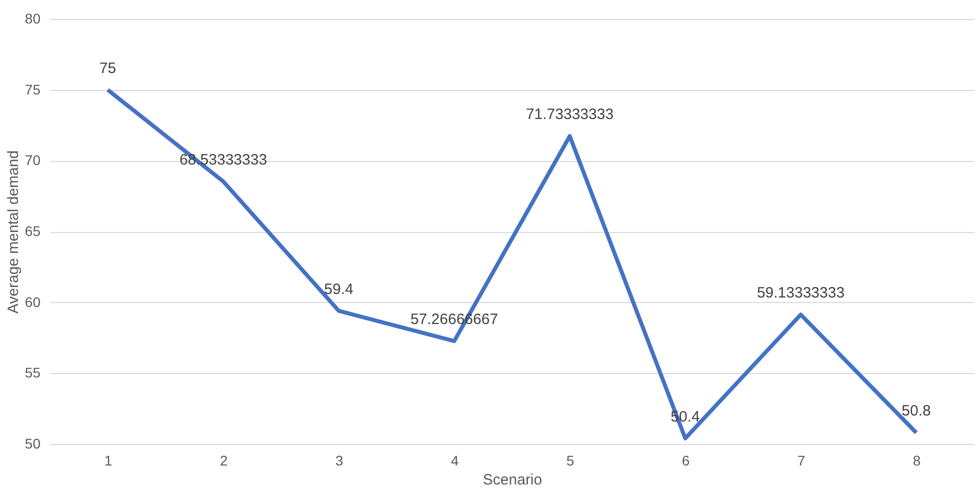  I want to click on x-tick-label: 1, so click(108, 460).